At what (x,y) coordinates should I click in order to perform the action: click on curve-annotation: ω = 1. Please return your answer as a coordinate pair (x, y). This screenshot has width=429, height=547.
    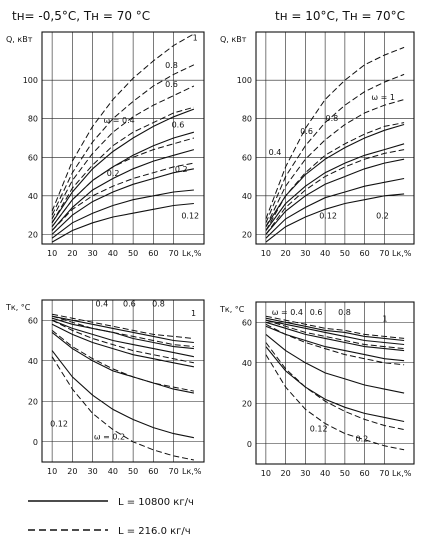
    Looking at the image, I should click on (383, 97).